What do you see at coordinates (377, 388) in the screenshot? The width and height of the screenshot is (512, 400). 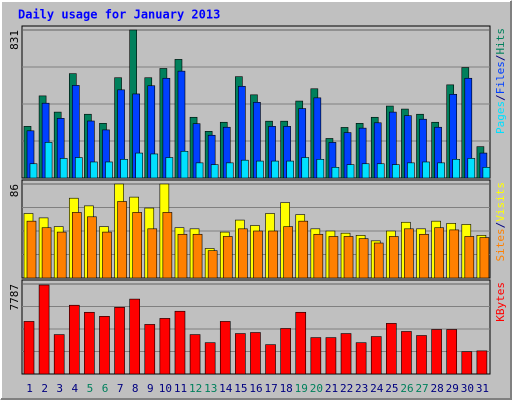 I see `x-tick-label: 24` at bounding box center [377, 388].